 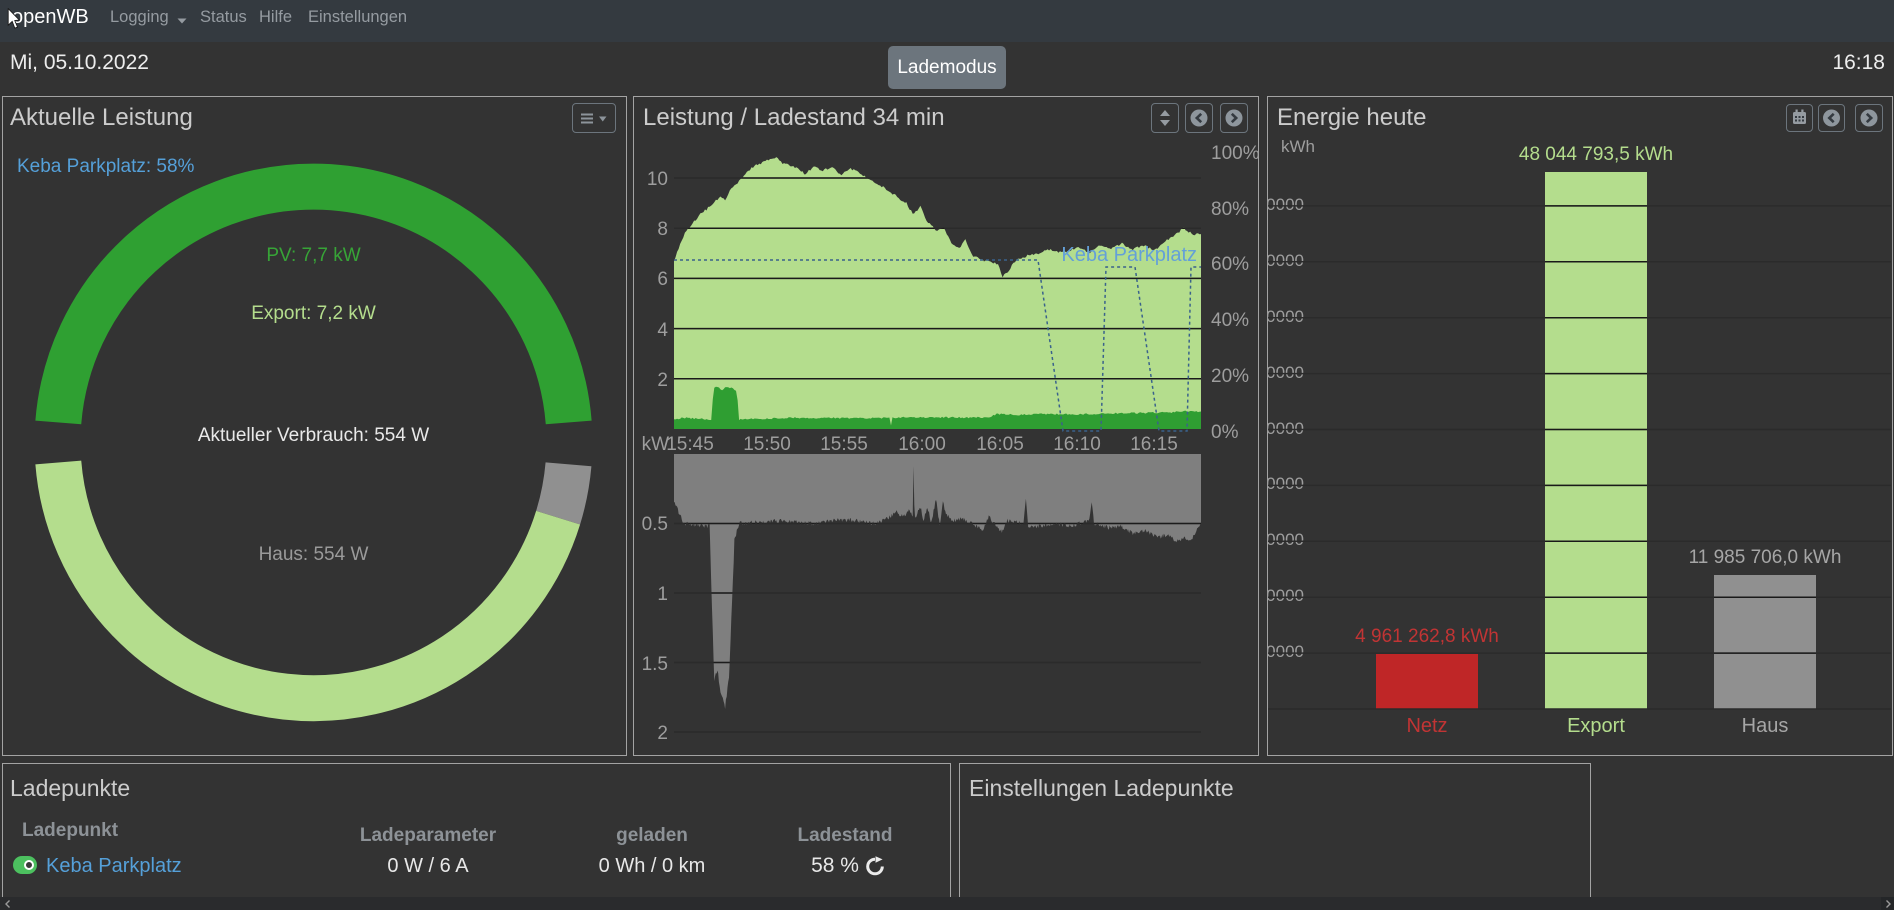 I want to click on svg-text: 0.5, so click(x=655, y=524).